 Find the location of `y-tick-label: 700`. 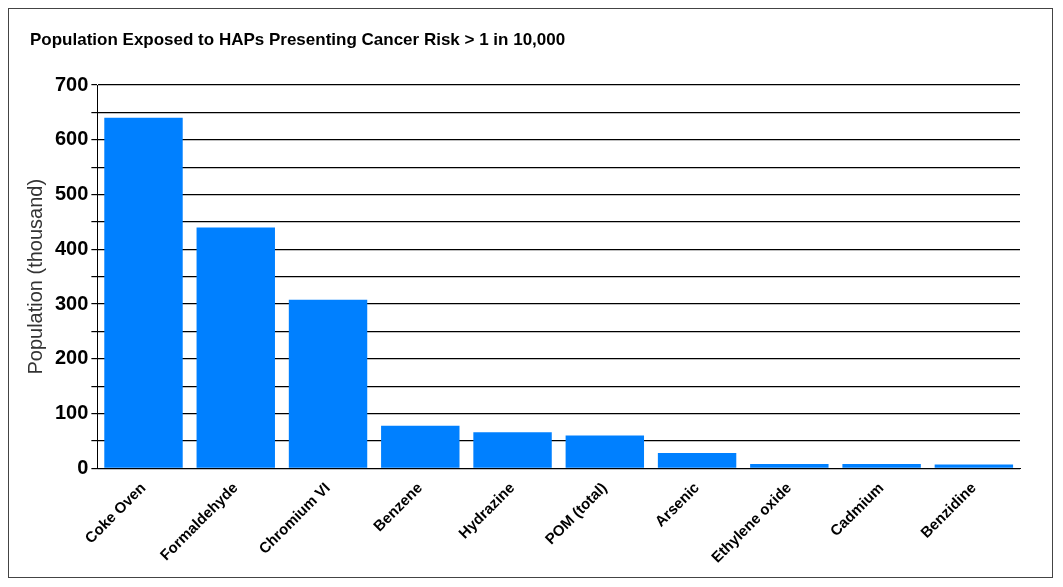

y-tick-label: 700 is located at coordinates (71, 83).